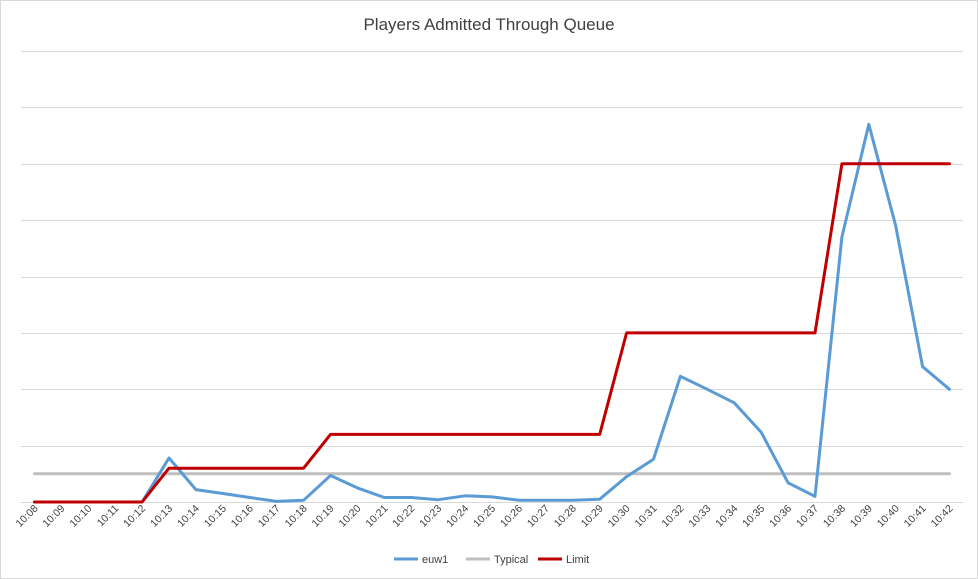  I want to click on x-tick-label: 10:30, so click(619, 516).